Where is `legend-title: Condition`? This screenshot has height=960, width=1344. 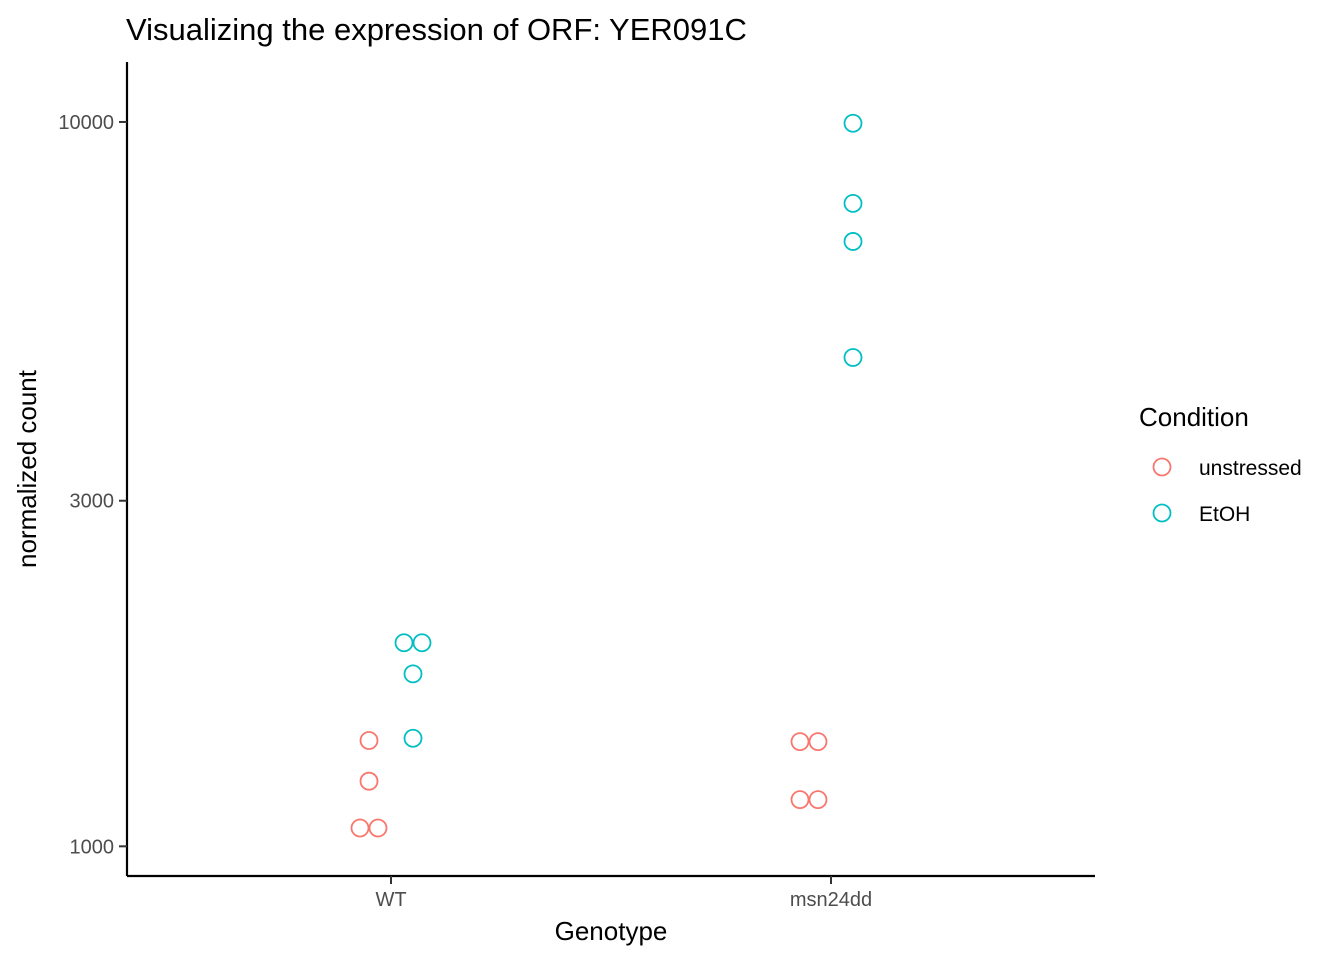
legend-title: Condition is located at coordinates (1194, 417).